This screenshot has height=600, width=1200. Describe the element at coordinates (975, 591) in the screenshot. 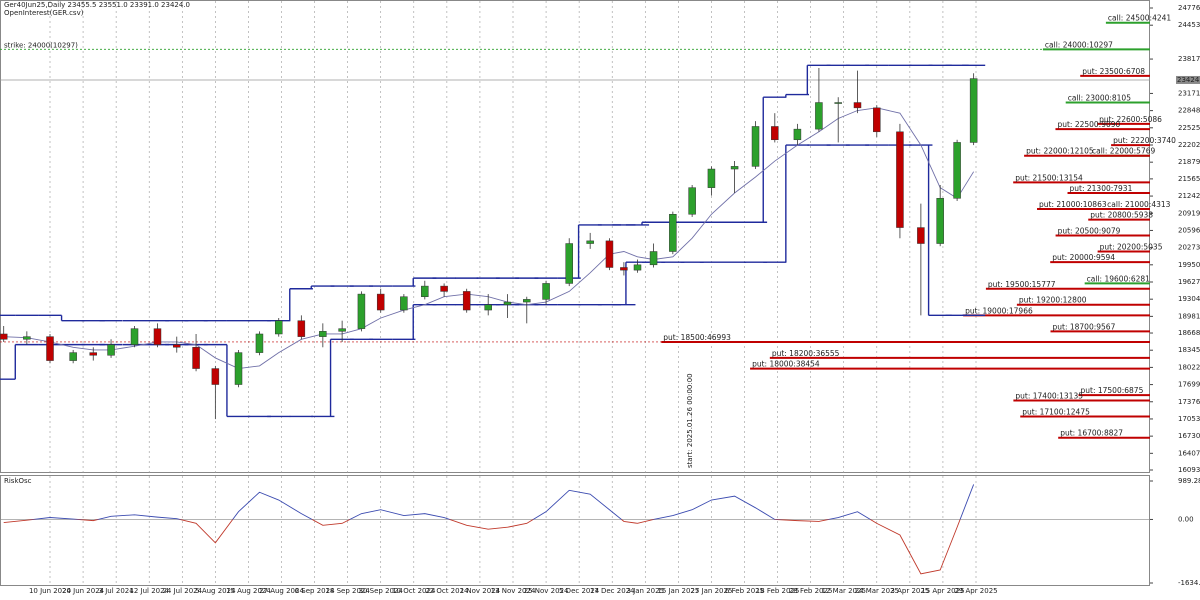

I see `x-tick-label: 29 Apr 2025` at that location.